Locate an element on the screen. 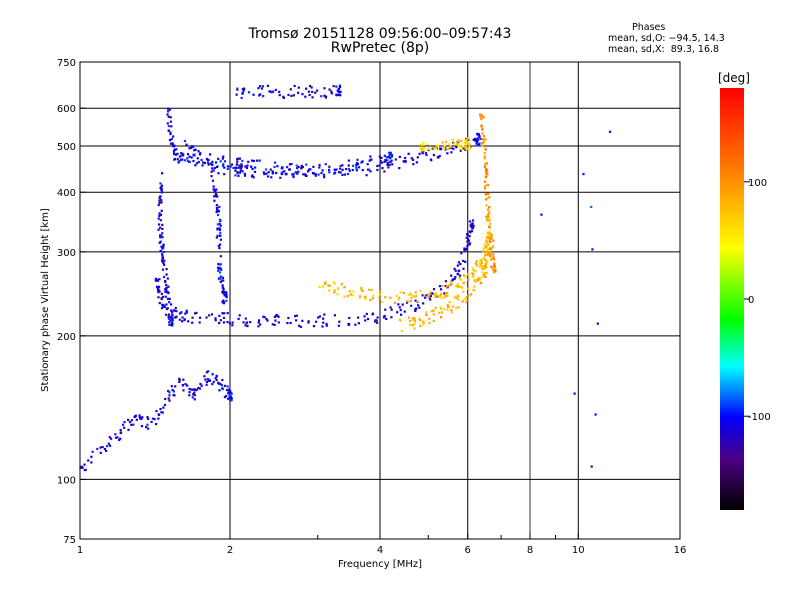  chart-title-line2: RwPretec (8p) is located at coordinates (380, 48).